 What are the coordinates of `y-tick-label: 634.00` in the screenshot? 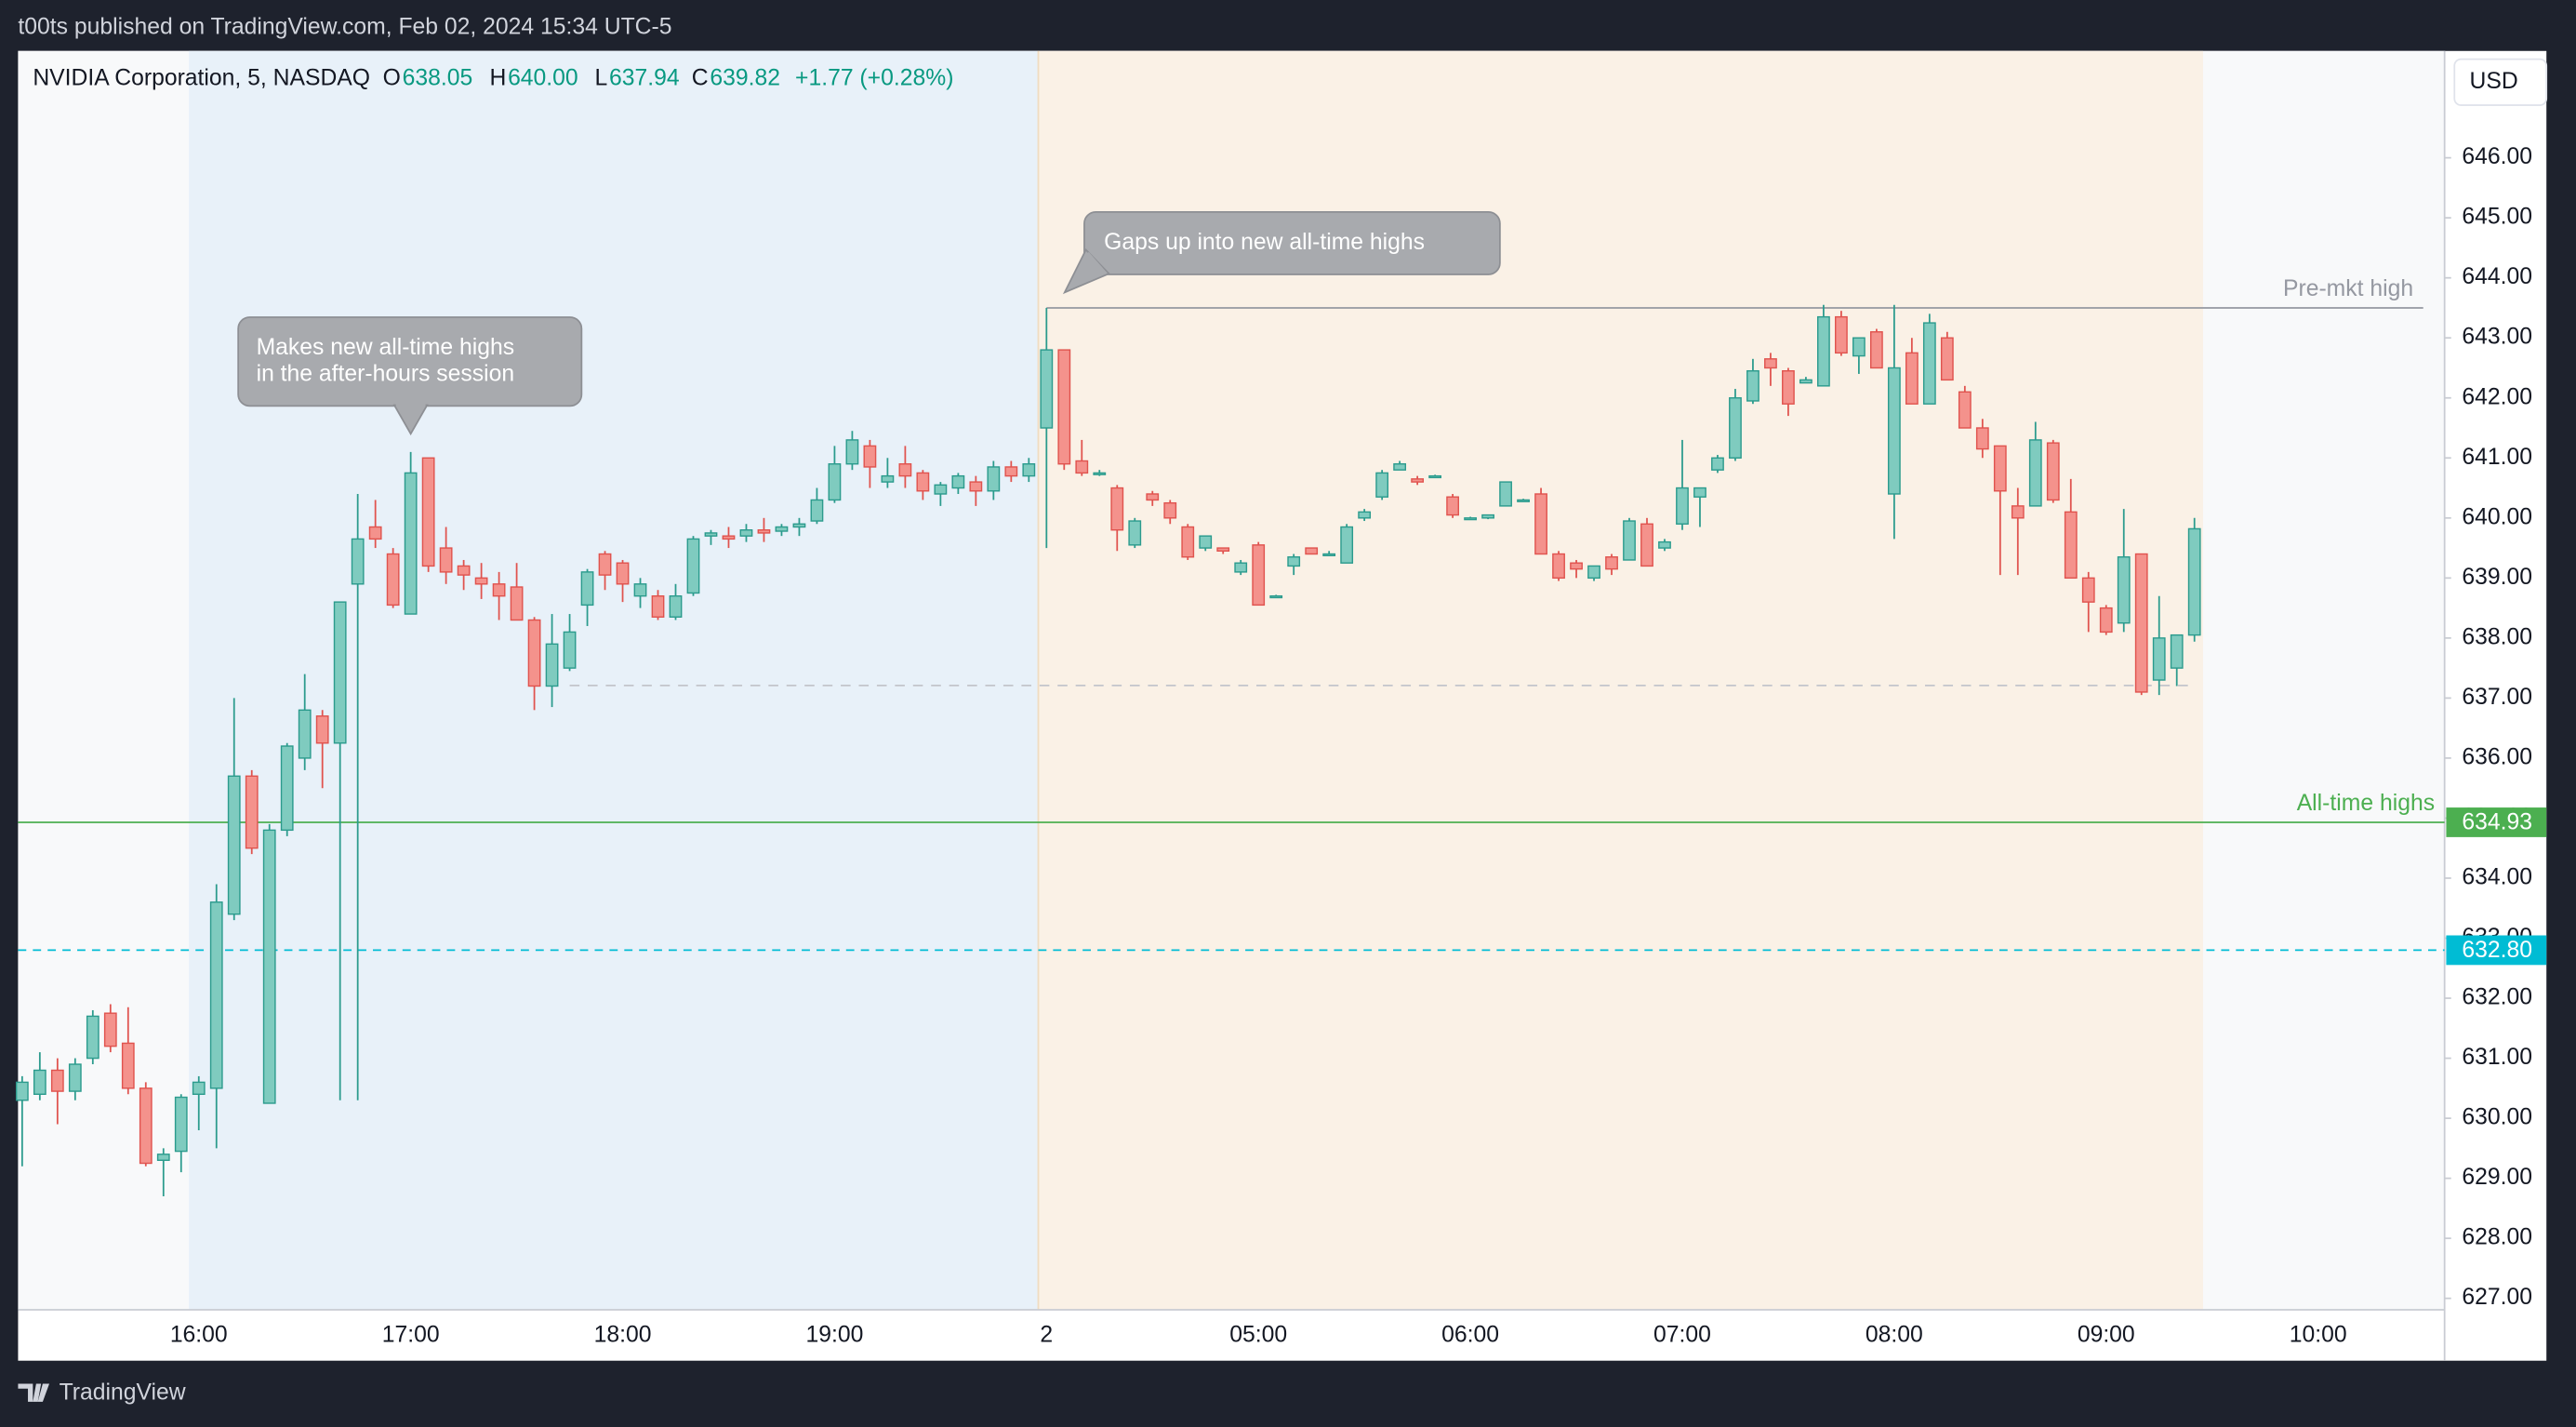 It's located at (2497, 877).